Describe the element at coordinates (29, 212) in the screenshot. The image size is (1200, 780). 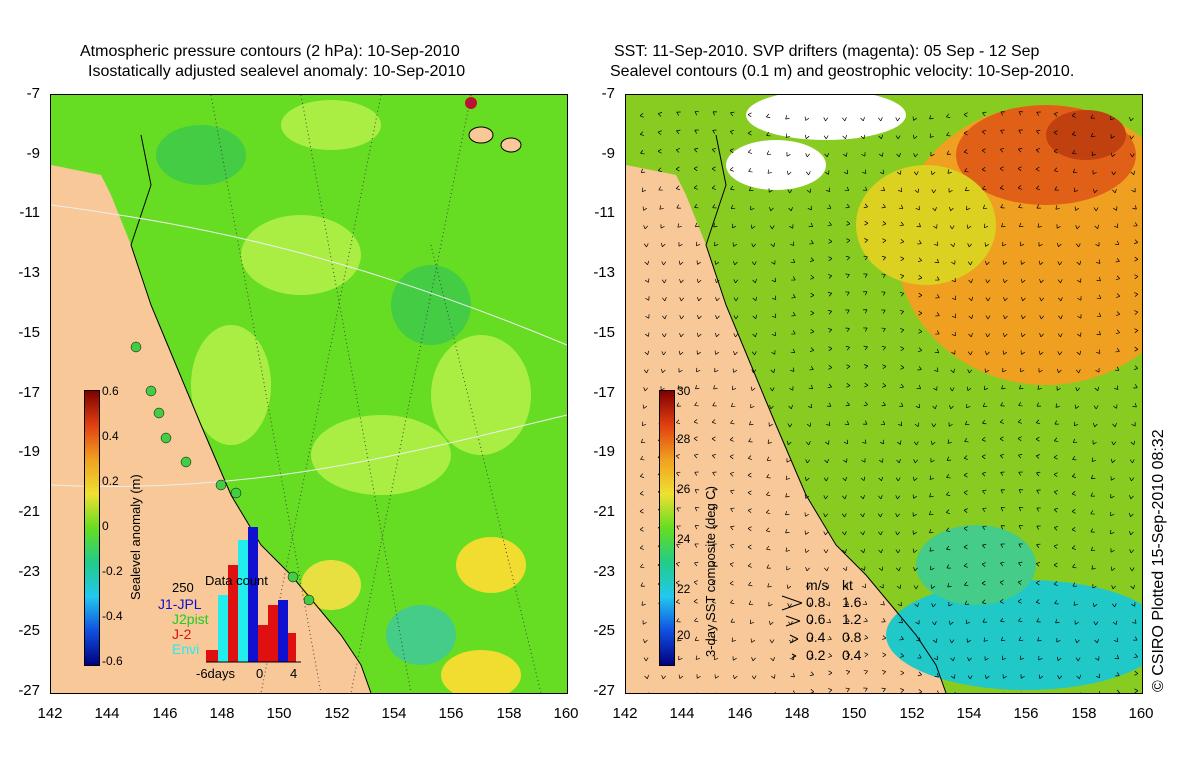
I see `left-ytick-2: -11` at that location.